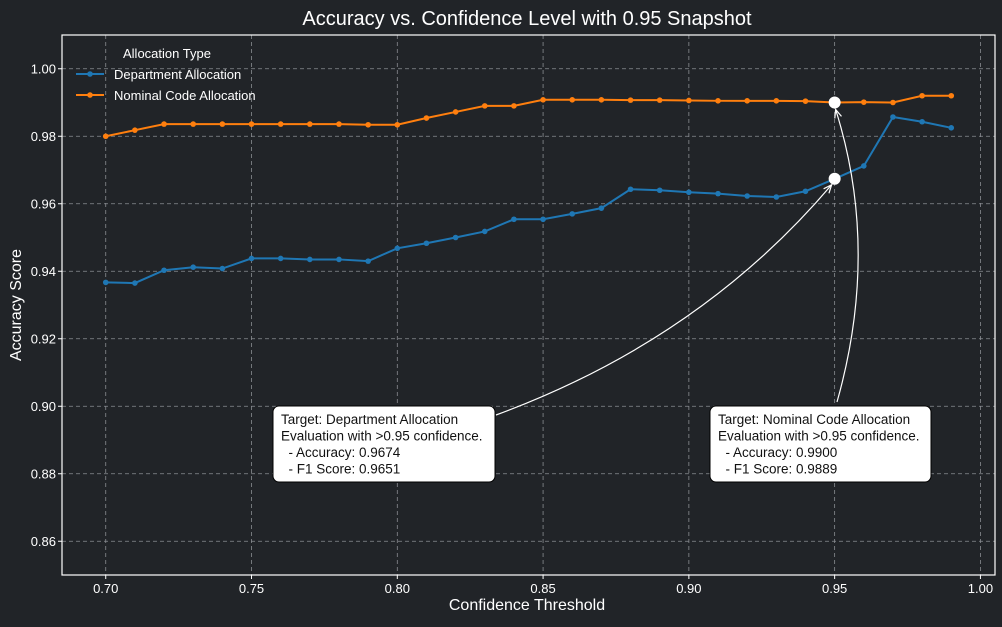 The image size is (1002, 627). Describe the element at coordinates (105, 588) in the screenshot. I see `x-tick-label: 0.70` at that location.